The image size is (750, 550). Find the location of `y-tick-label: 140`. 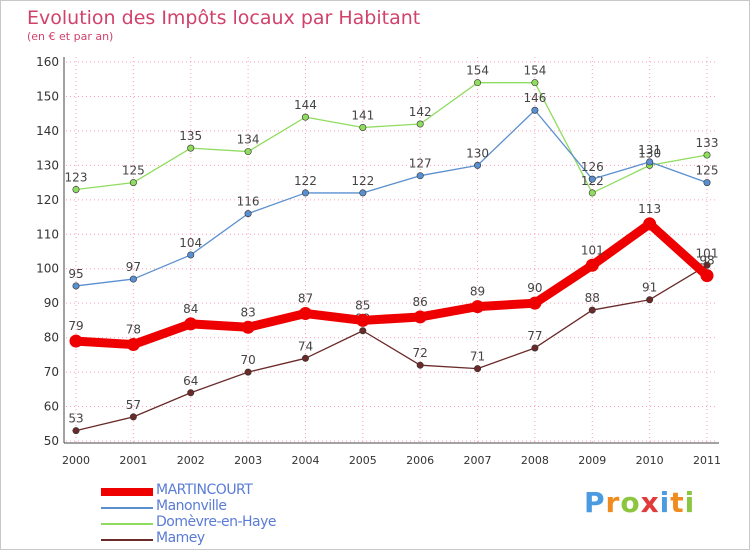

y-tick-label: 140 is located at coordinates (47, 131).